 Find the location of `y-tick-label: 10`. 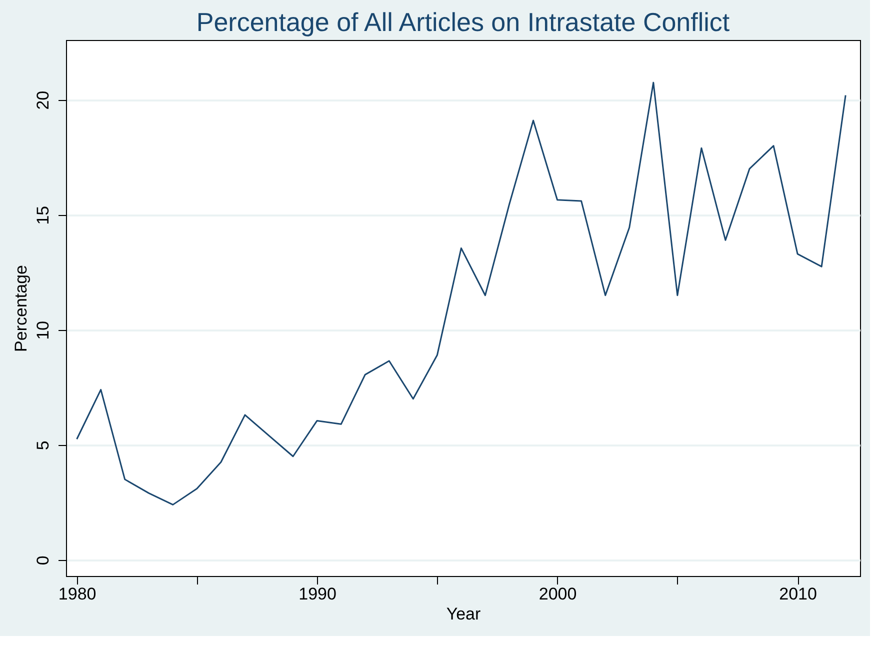

y-tick-label: 10 is located at coordinates (43, 330).